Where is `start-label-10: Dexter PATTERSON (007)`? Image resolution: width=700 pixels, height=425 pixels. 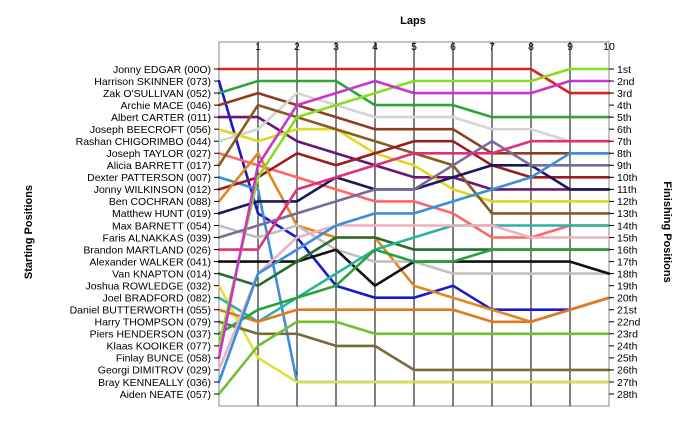 start-label-10: Dexter PATTERSON (007) is located at coordinates (149, 178).